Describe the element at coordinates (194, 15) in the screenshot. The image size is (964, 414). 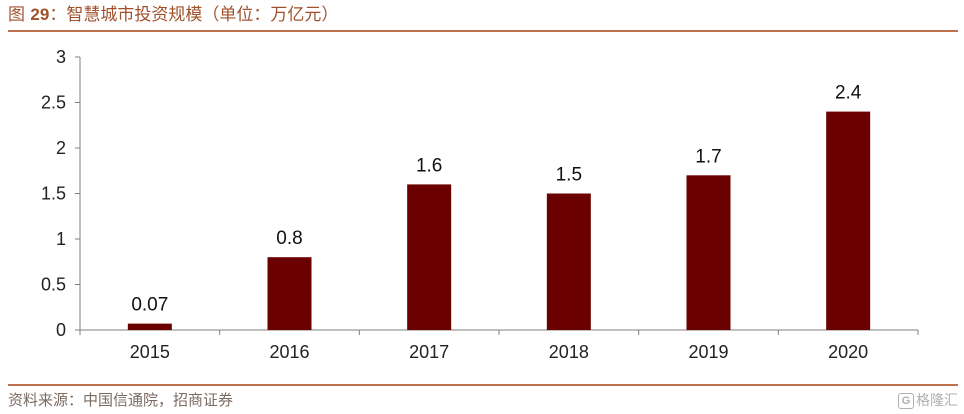
I see `figure-title-text: ：智慧城市投资规模（单位：万亿元）` at that location.